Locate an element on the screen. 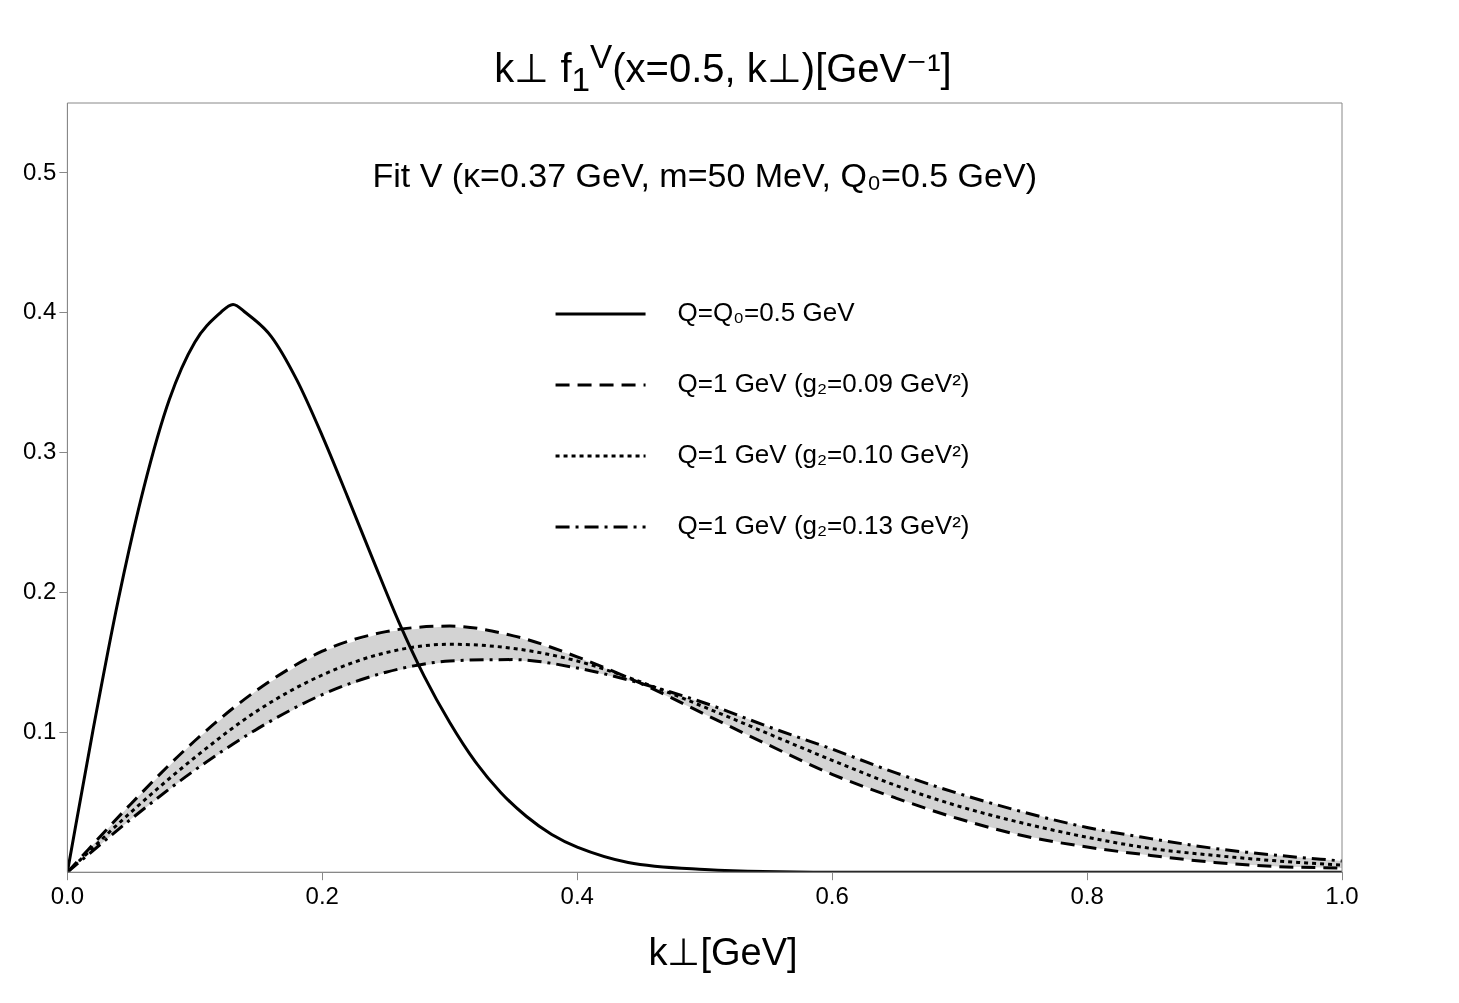 The width and height of the screenshot is (1459, 1003). x-tick-label: 0.0 is located at coordinates (67, 896).